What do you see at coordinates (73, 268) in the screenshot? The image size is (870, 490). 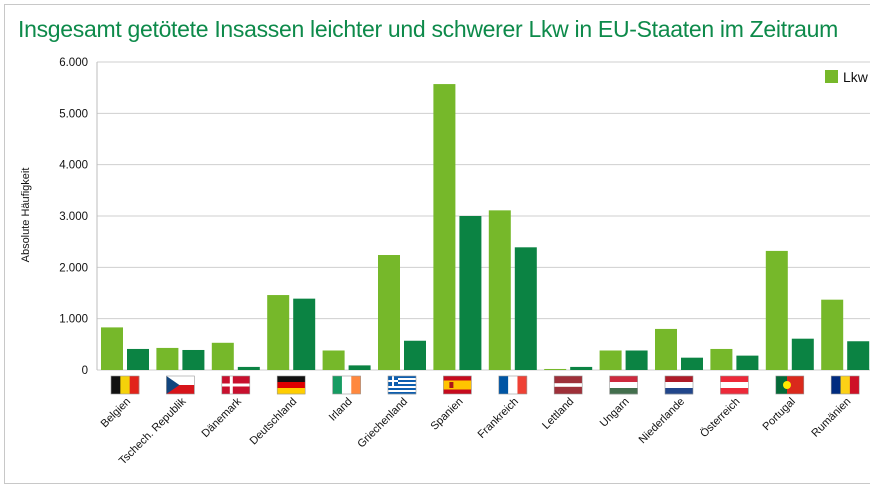 I see `y-tick-label: 2.000` at bounding box center [73, 268].